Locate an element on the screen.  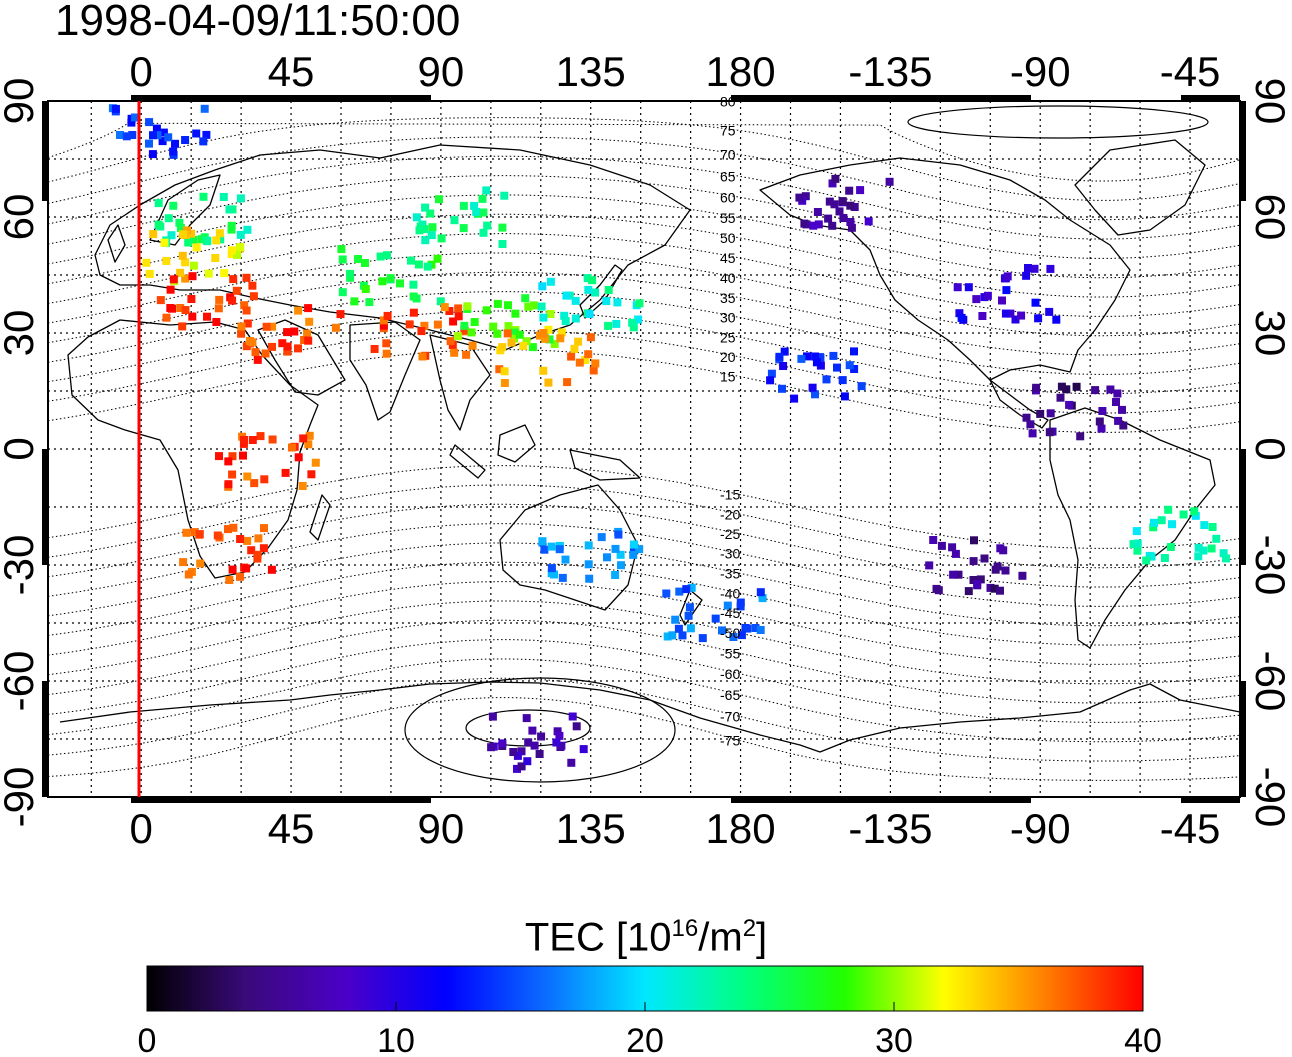
mlat-label: 40 is located at coordinates (728, 278).